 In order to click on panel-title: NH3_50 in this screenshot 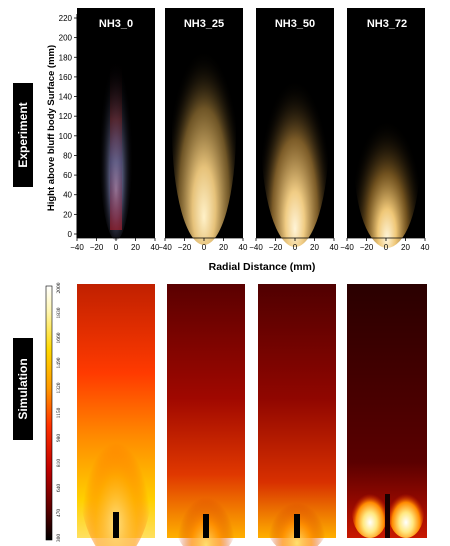, I will do `click(295, 24)`.